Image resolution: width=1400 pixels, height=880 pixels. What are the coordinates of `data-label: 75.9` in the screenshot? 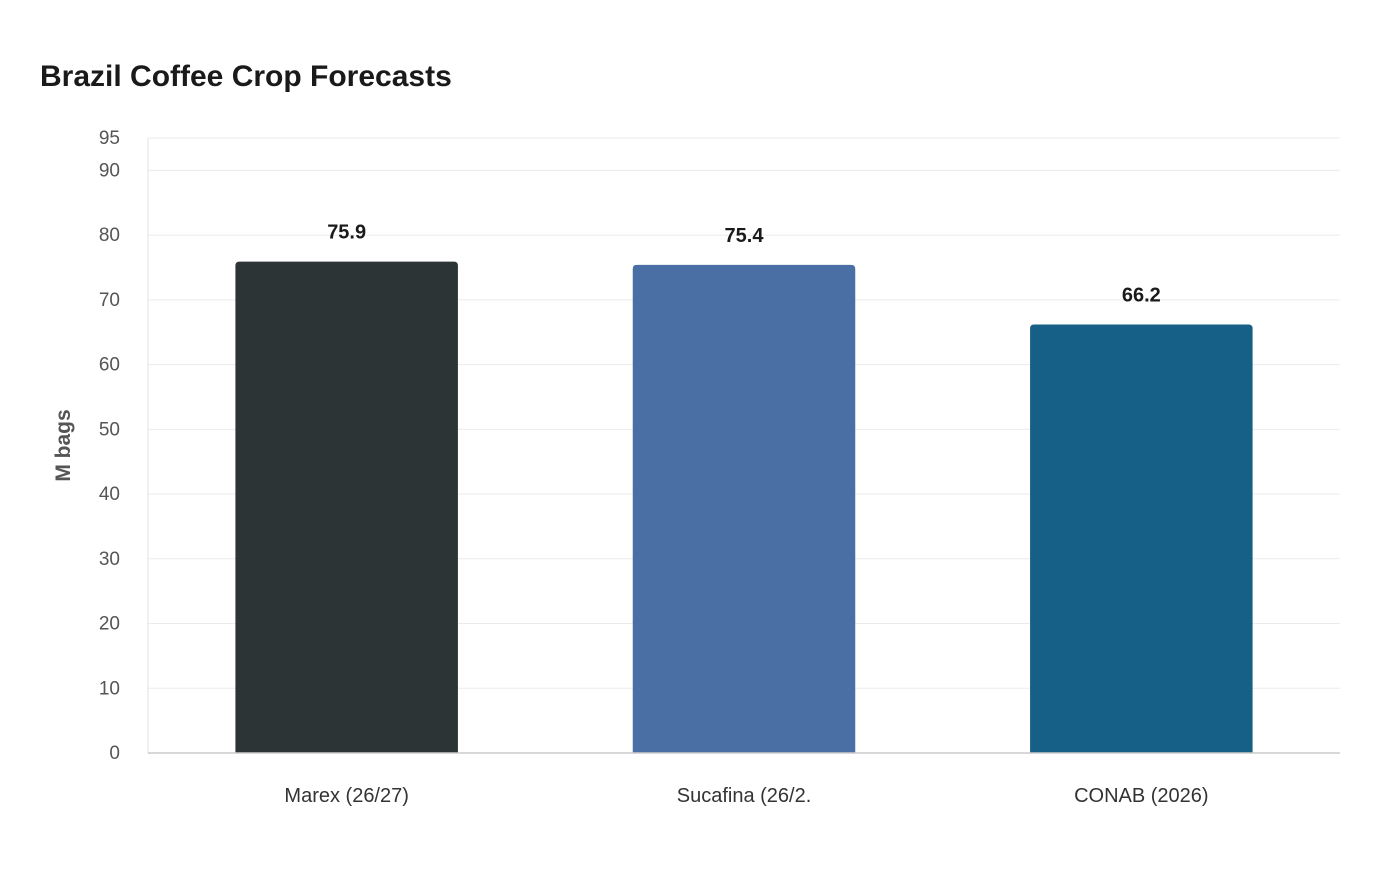 It's located at (346, 233).